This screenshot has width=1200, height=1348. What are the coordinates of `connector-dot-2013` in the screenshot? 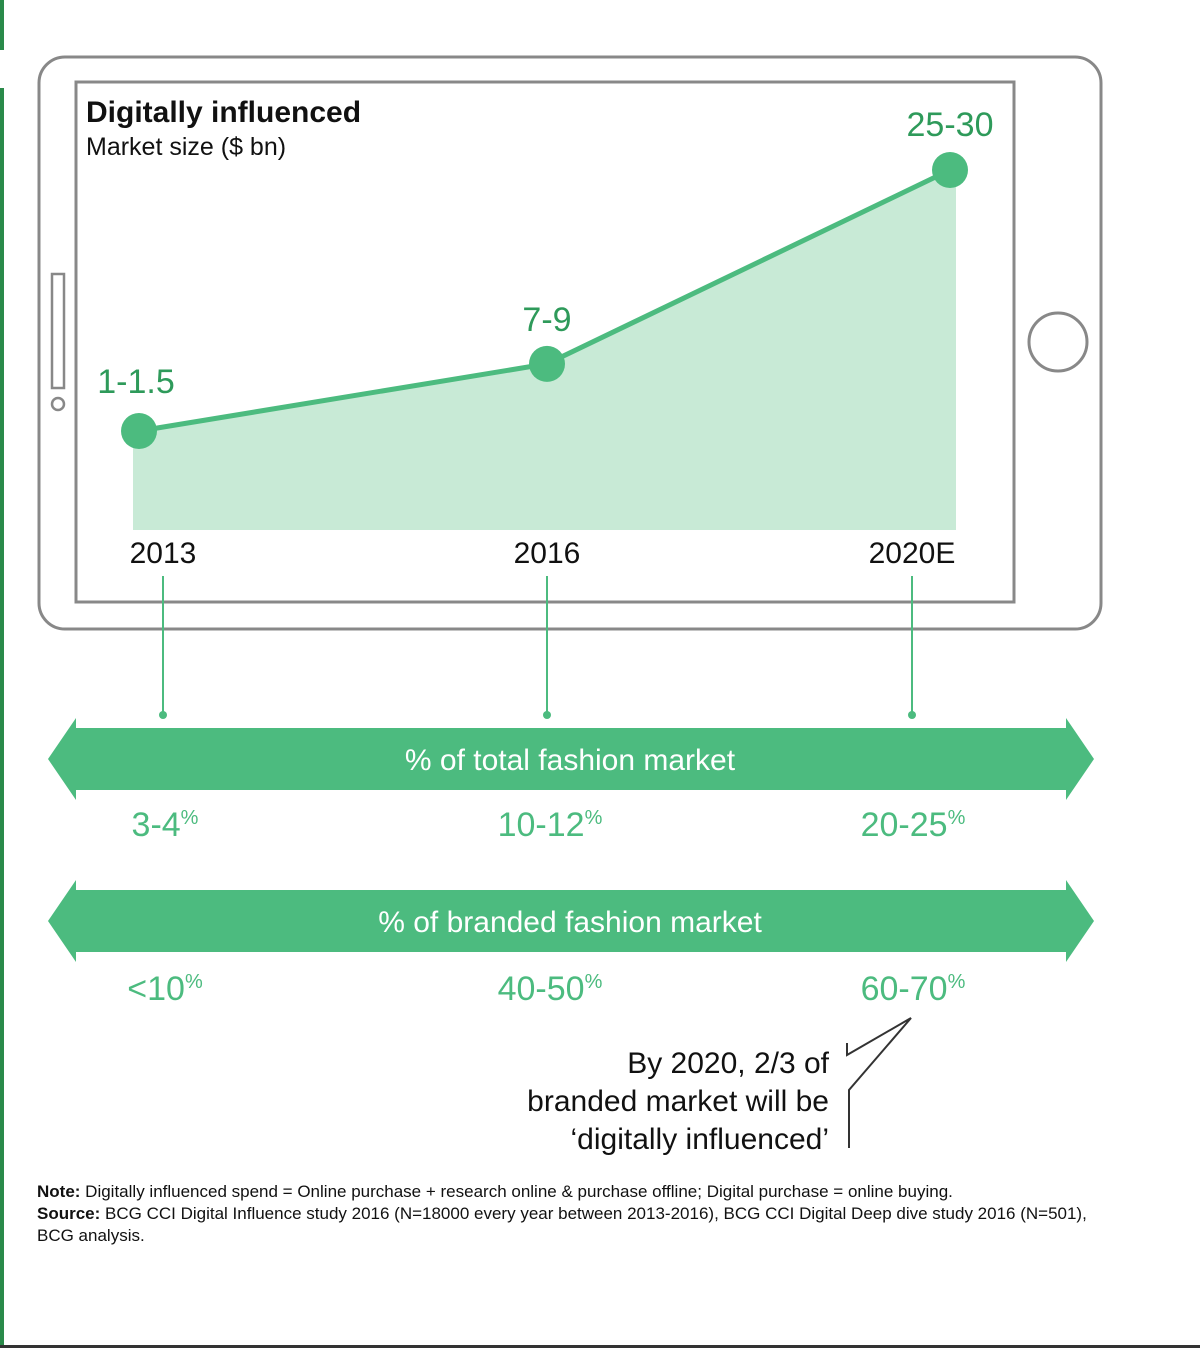 It's located at (163, 715).